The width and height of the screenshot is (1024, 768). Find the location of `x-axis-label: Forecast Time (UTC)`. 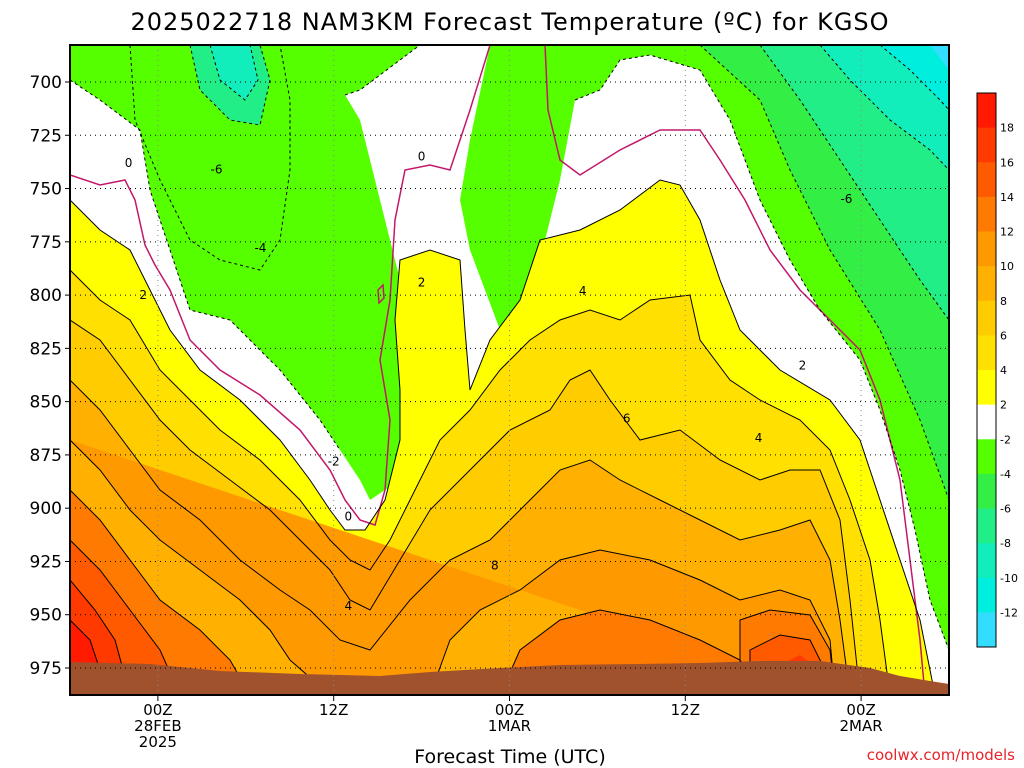

x-axis-label: Forecast Time (UTC) is located at coordinates (509, 757).